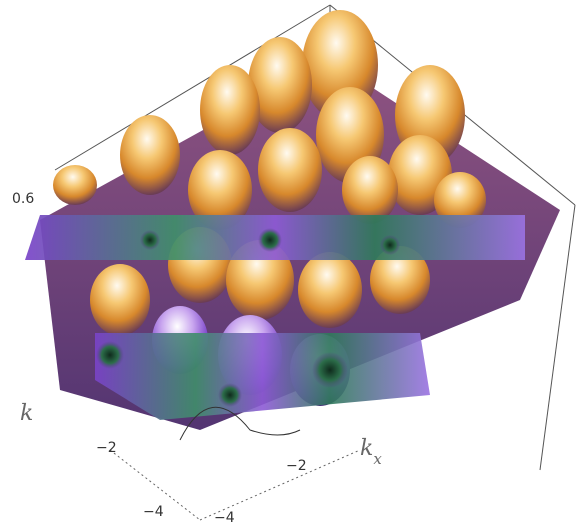  What do you see at coordinates (224, 518) in the screenshot?
I see `x-tick-label-minus4: −4` at bounding box center [224, 518].